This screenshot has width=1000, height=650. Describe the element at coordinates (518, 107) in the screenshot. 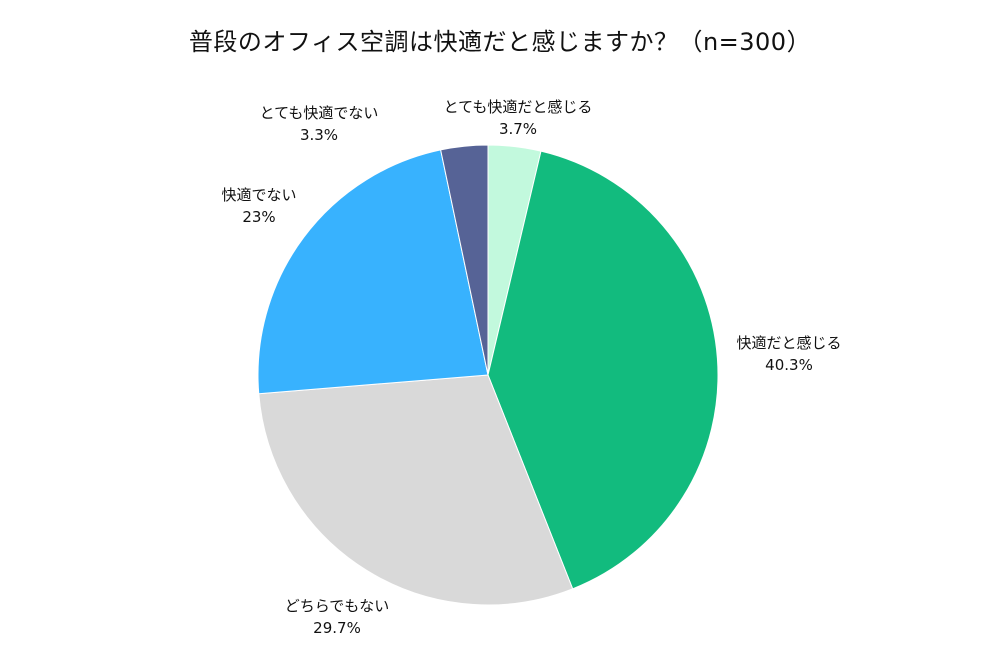

I see `slice-name: とても快適だと感じる` at that location.